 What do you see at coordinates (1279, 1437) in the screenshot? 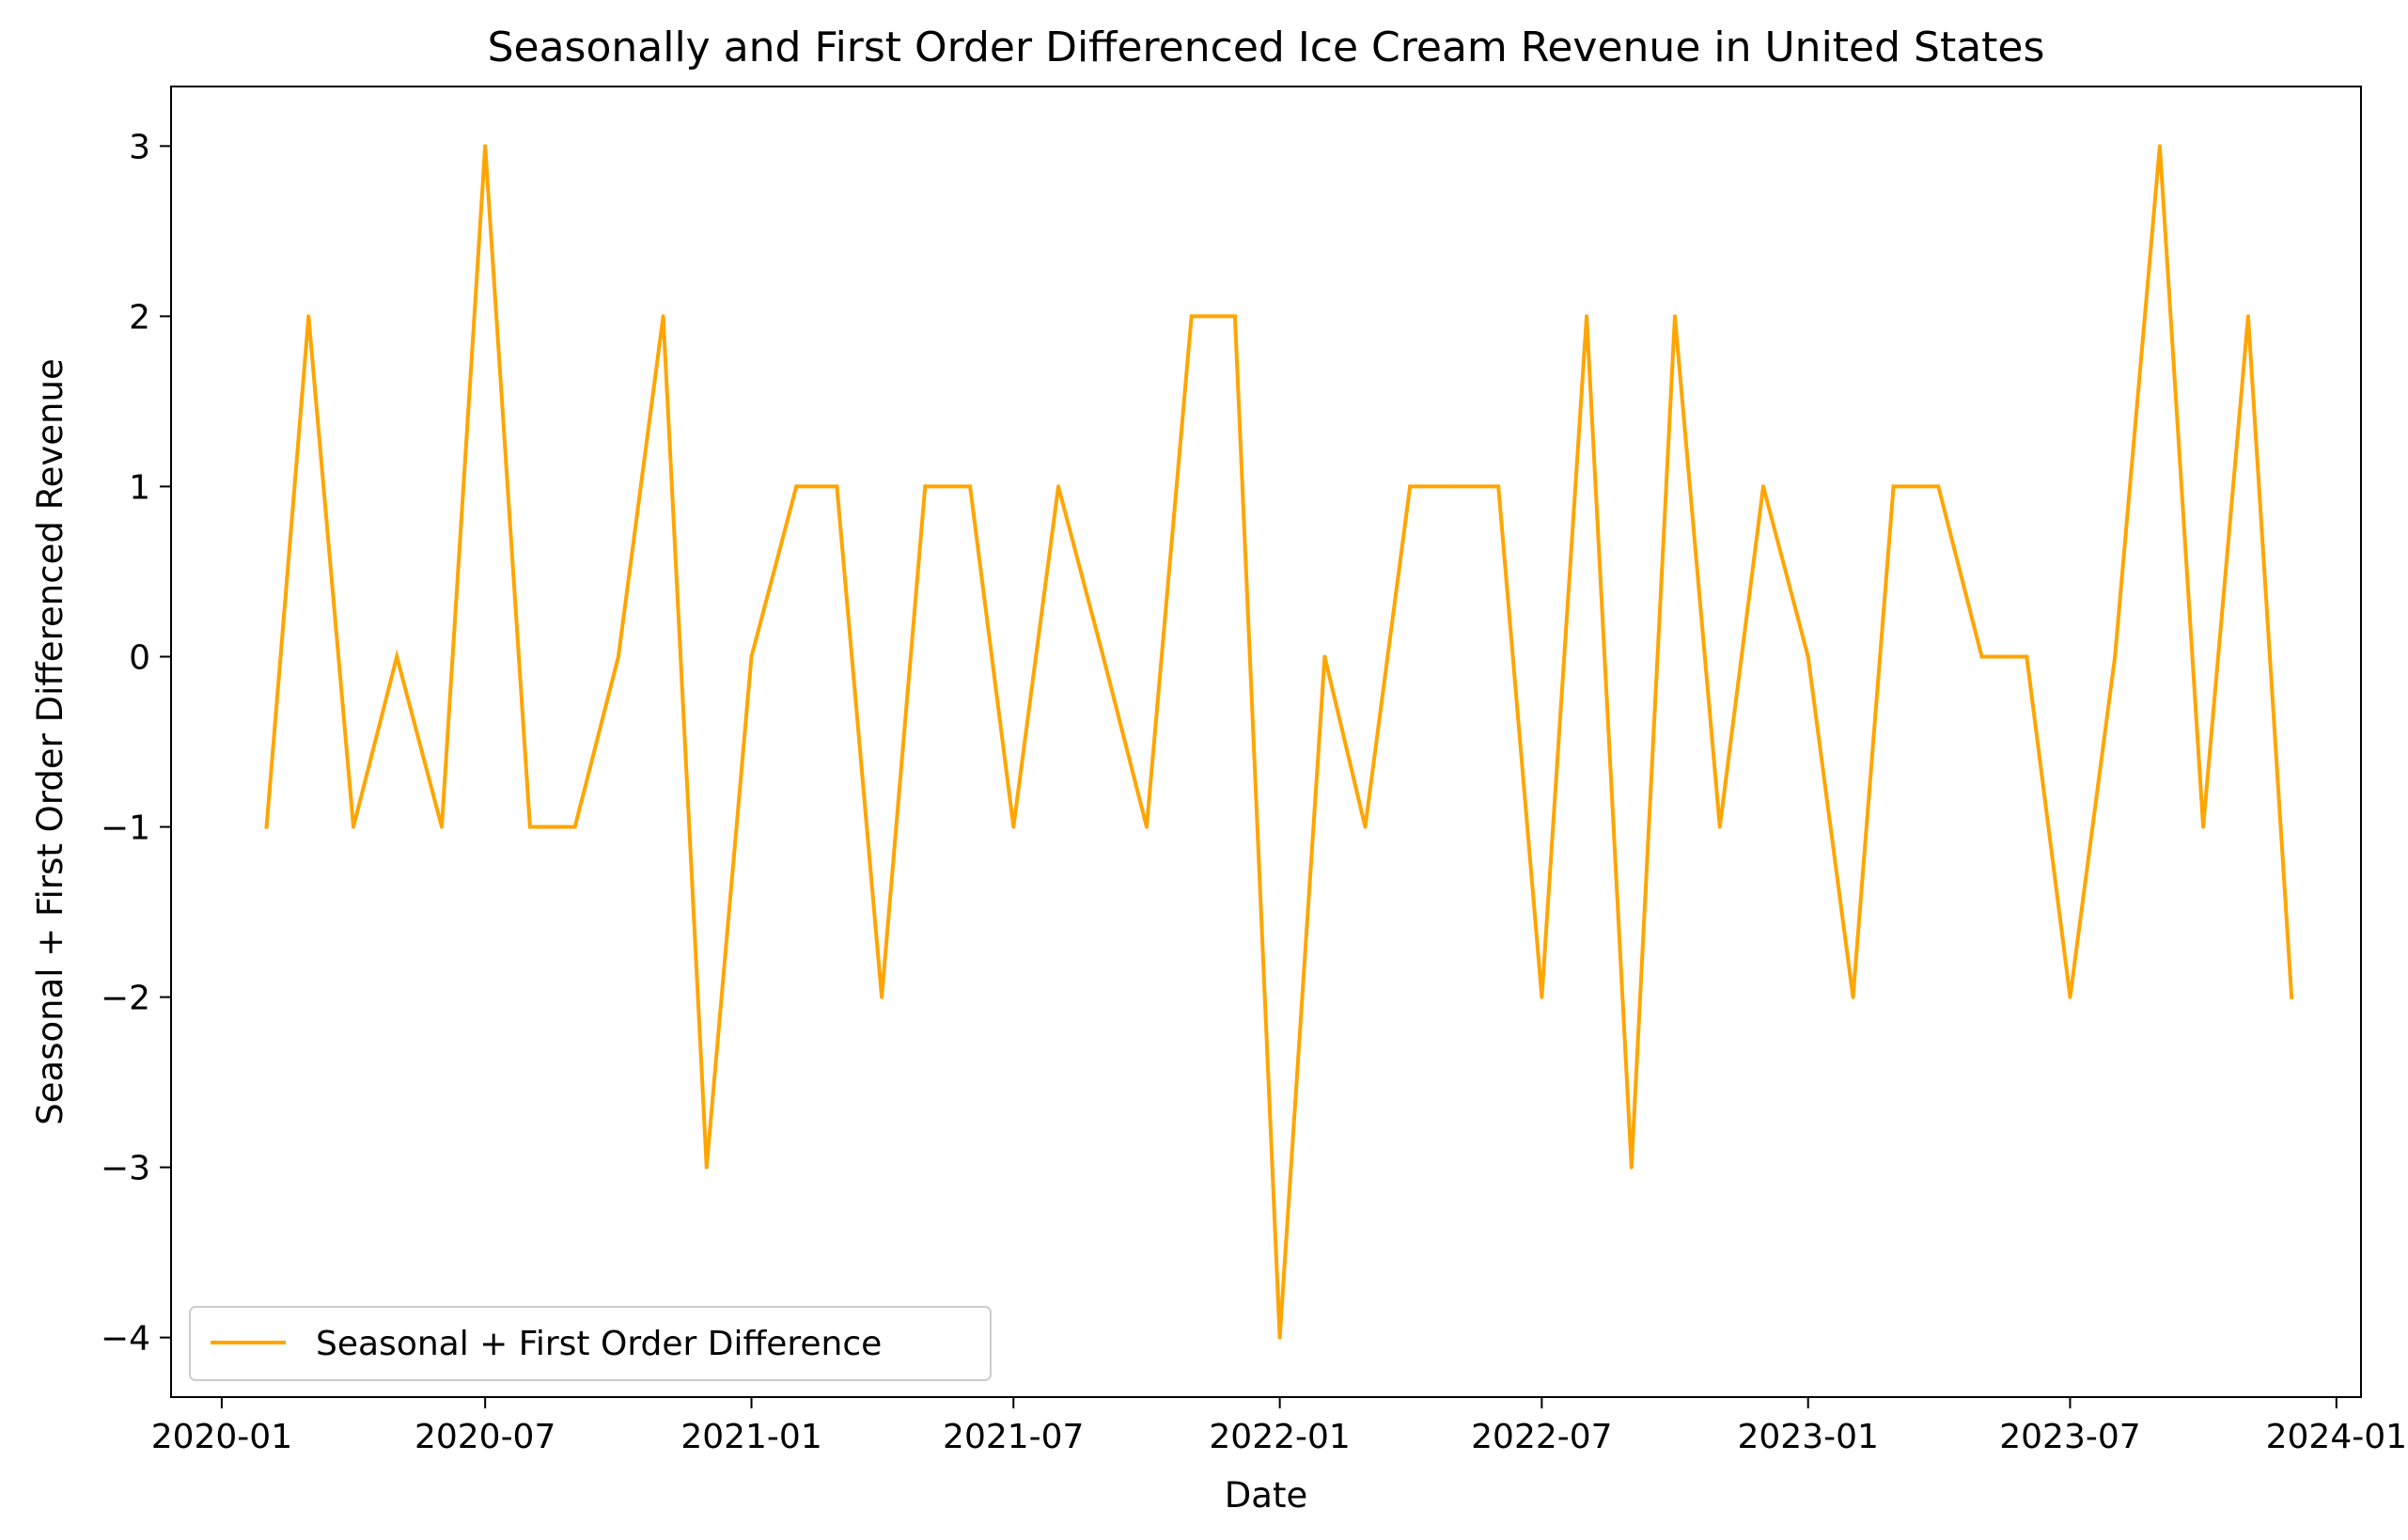
I see `x-tick-label: 2022-01` at bounding box center [1279, 1437].